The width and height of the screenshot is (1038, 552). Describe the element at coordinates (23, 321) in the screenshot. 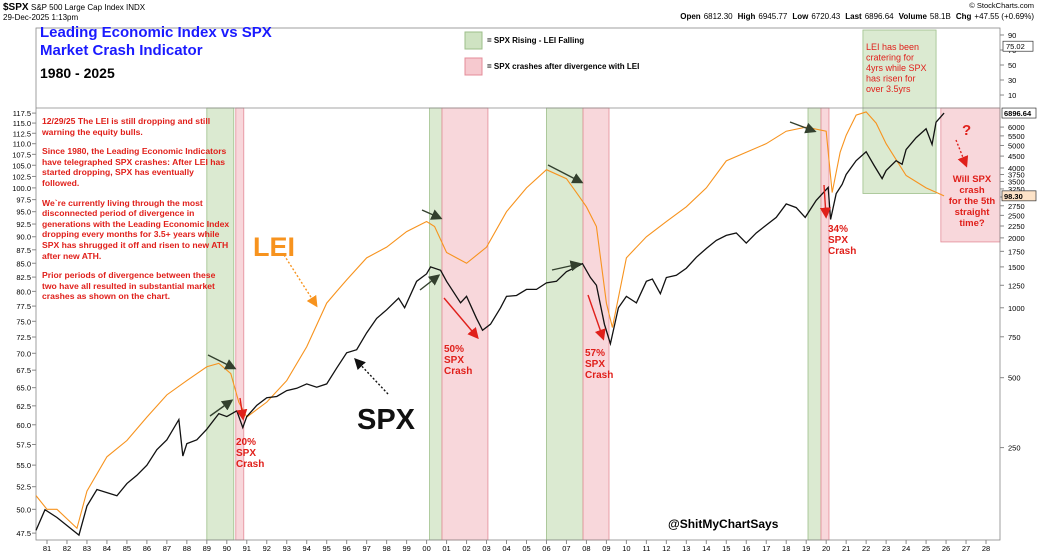

I see `y-tick-label: 75.0` at that location.